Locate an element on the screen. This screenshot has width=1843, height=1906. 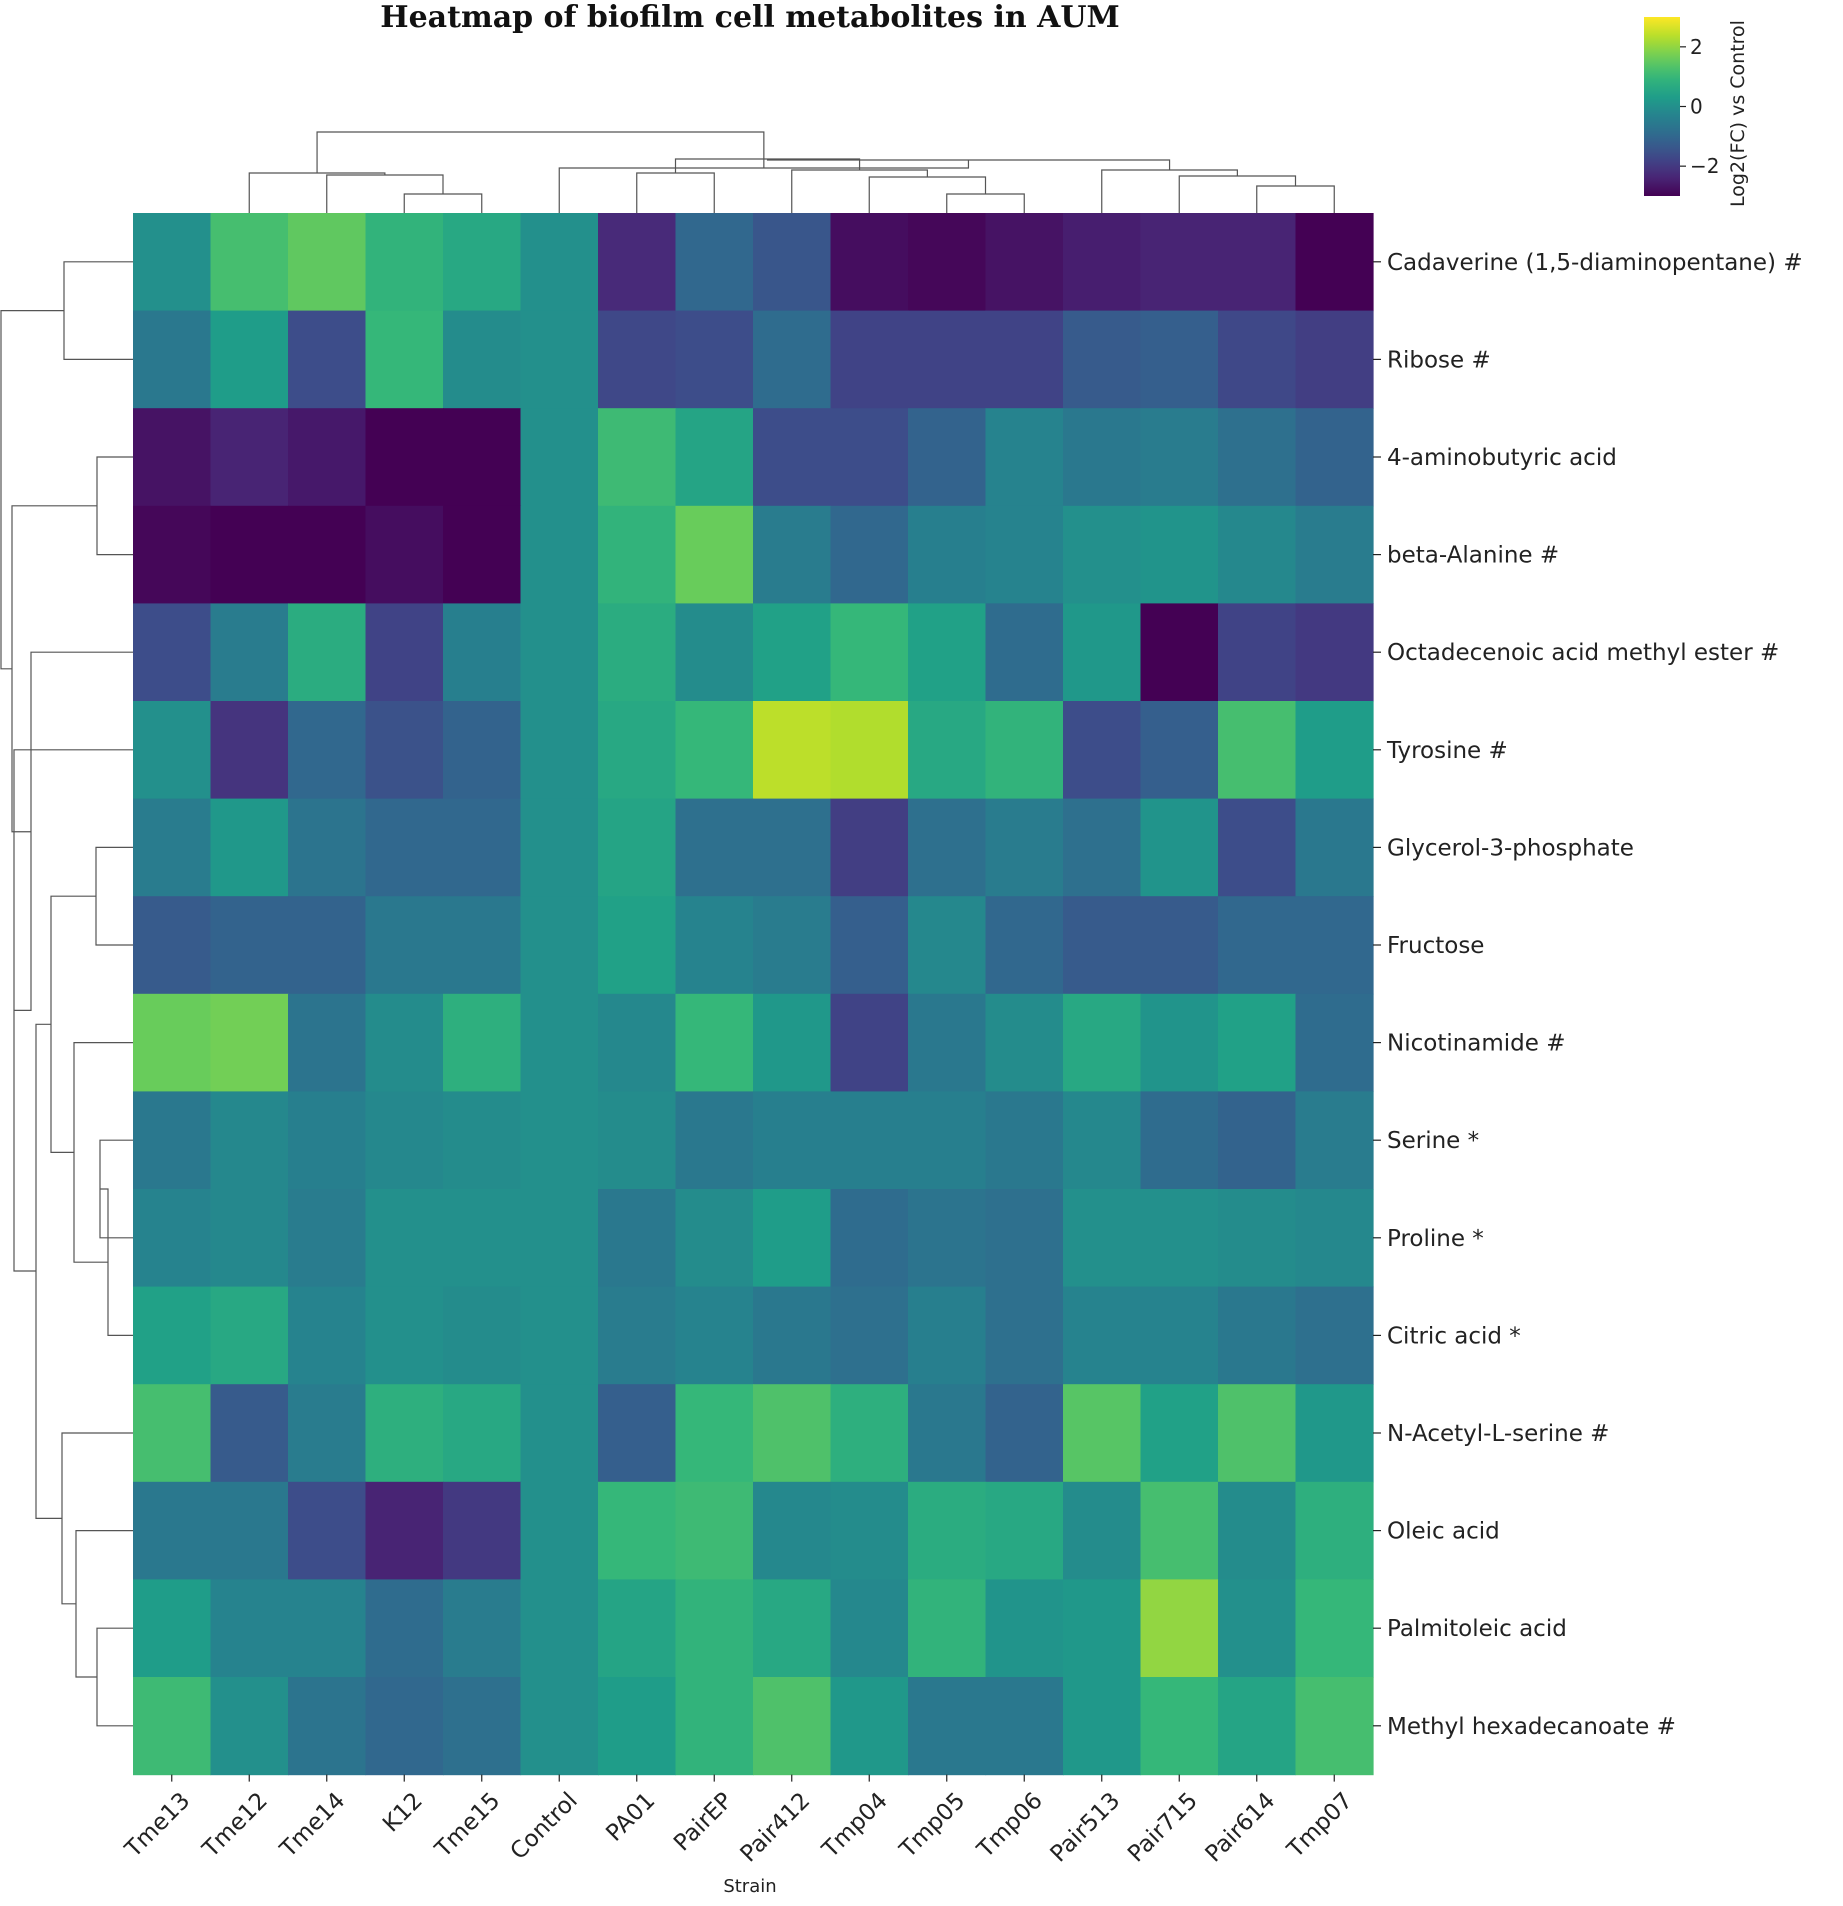
x-tick-label: Pair715 is located at coordinates (1163, 1828).